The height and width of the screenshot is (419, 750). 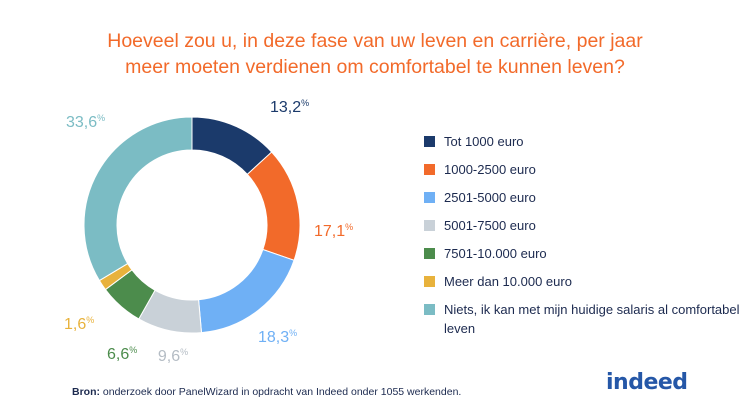 I want to click on slice-value-label: 13,2%, so click(x=289, y=107).